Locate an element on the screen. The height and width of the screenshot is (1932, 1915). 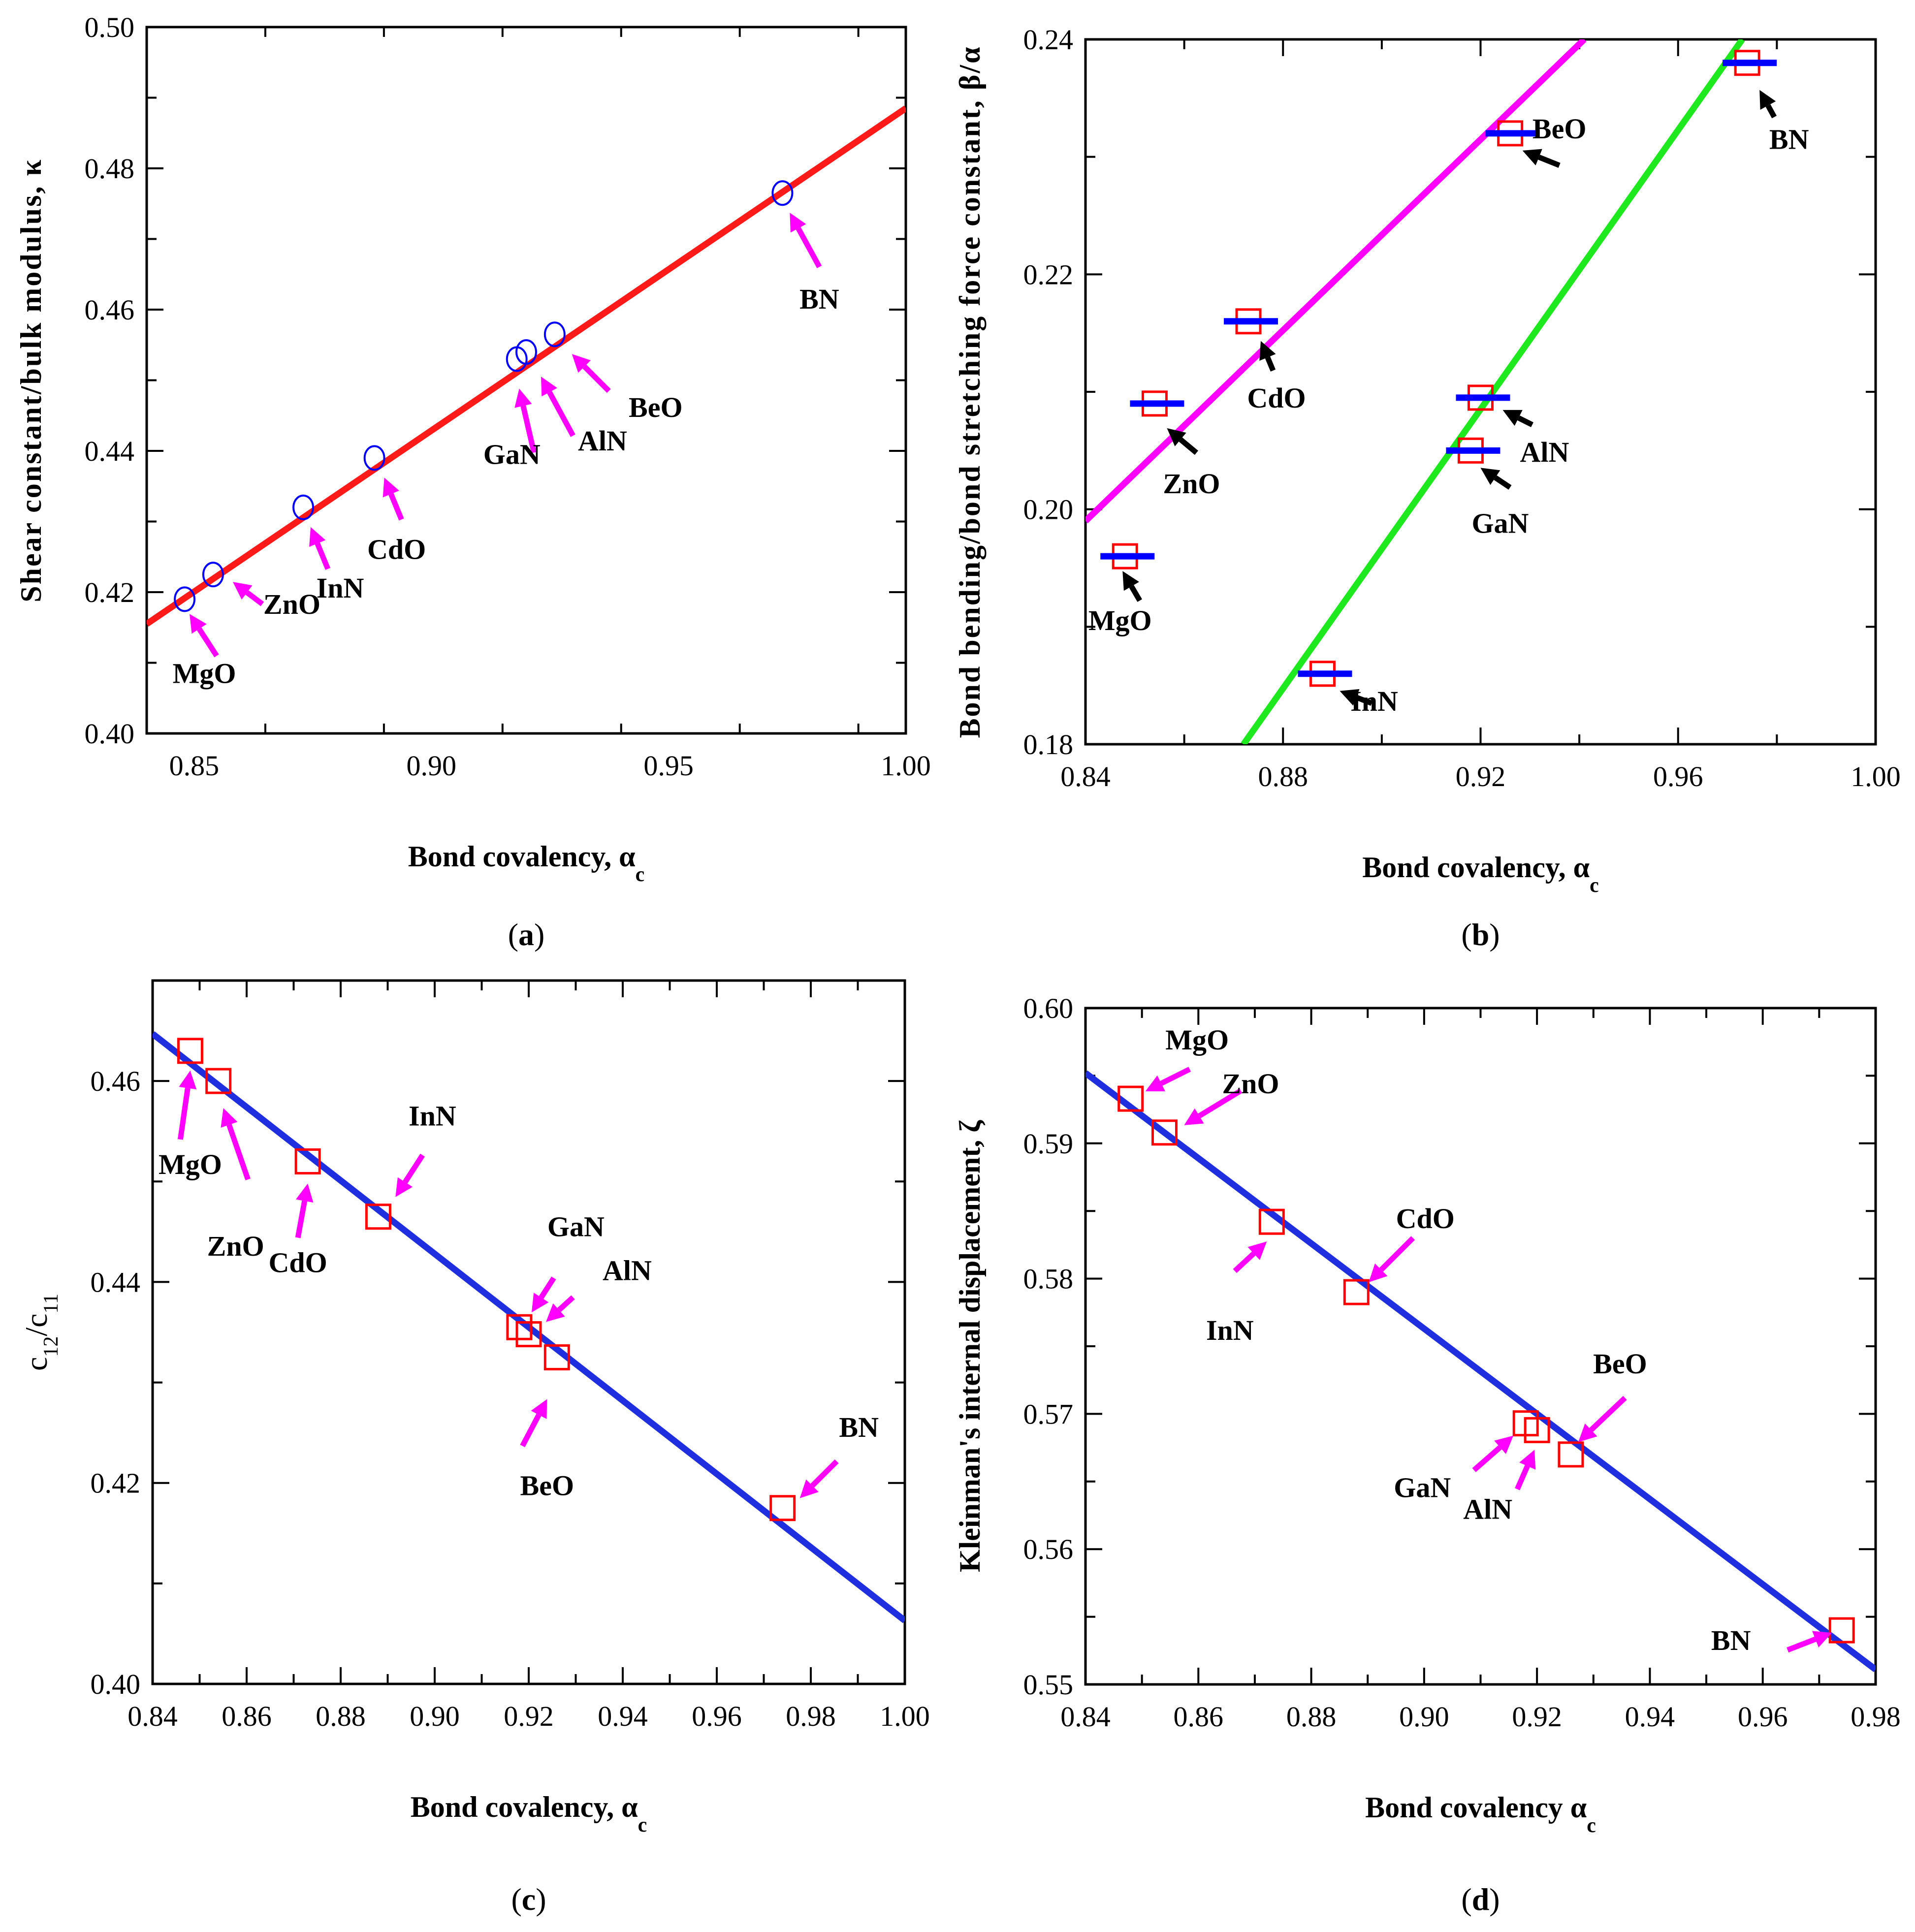
data-point-mgo: MgO is located at coordinates (1173, 1068).